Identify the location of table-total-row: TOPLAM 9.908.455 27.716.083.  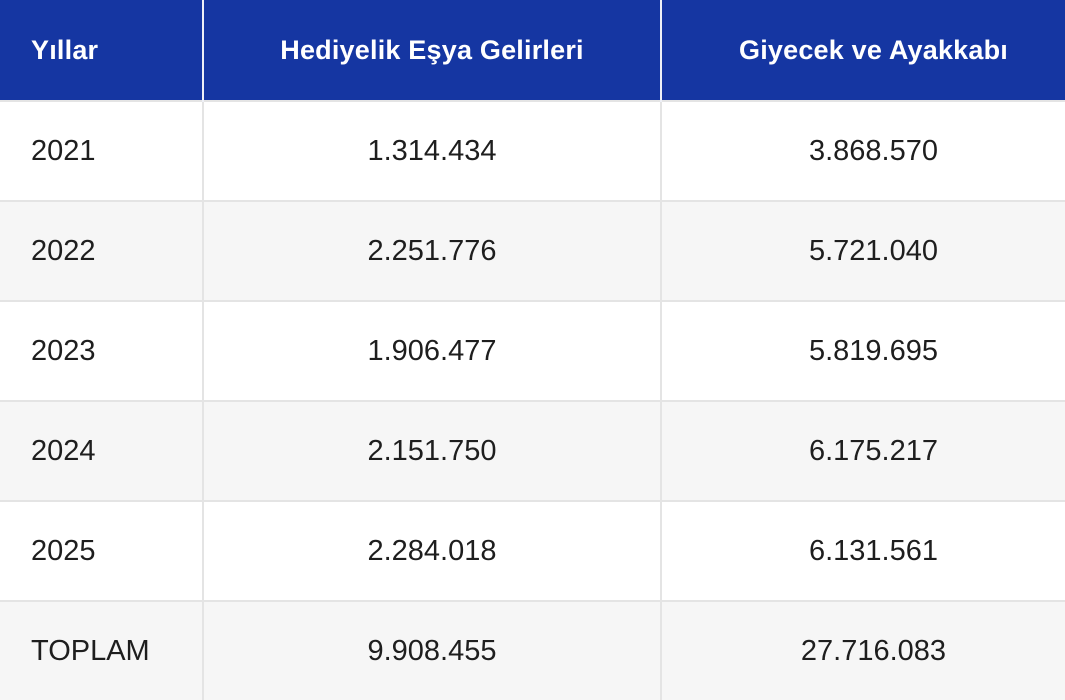
(532, 650).